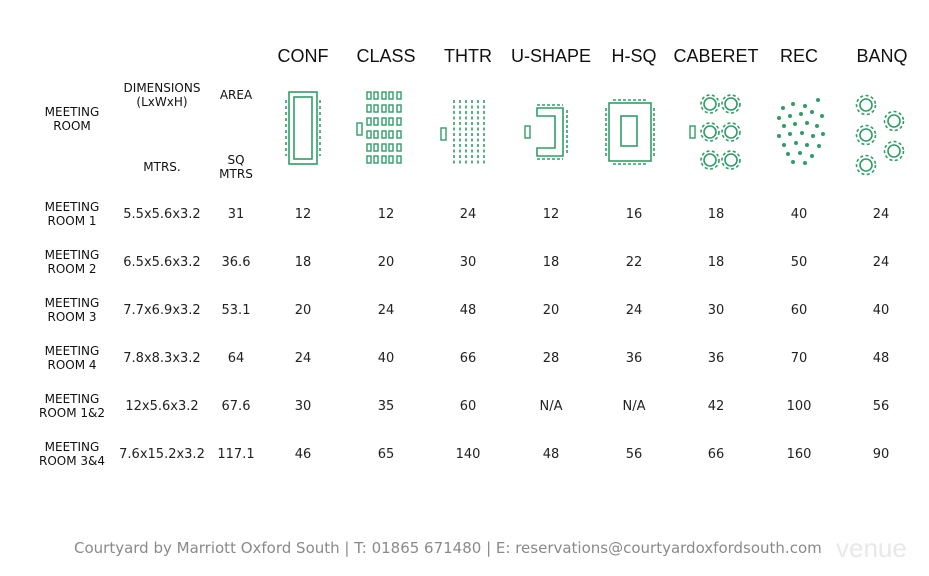 The height and width of the screenshot is (576, 929). Describe the element at coordinates (162, 102) in the screenshot. I see `dimensions-header-line2: (LxWxH)` at that location.